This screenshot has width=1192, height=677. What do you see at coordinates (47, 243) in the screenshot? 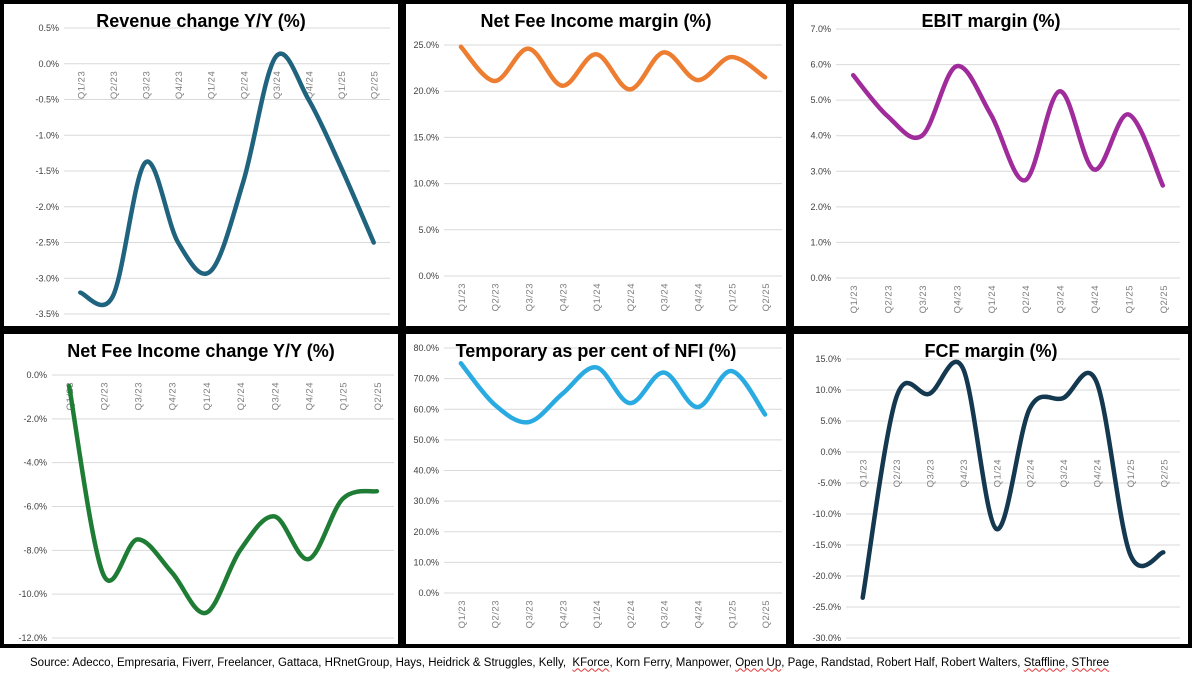
I see `y-axis-tick-label: -2.5%` at bounding box center [47, 243].